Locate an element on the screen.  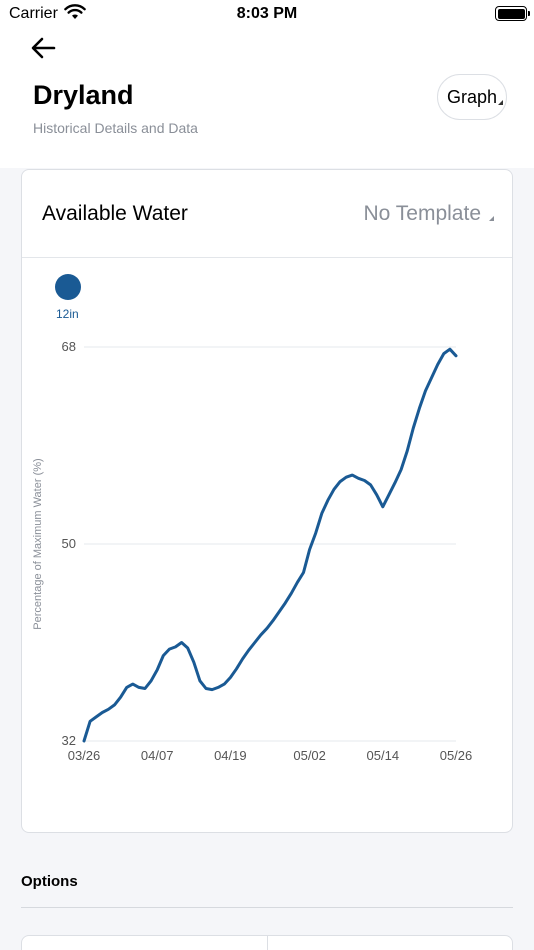
back-arrow-icon is located at coordinates (43, 48).